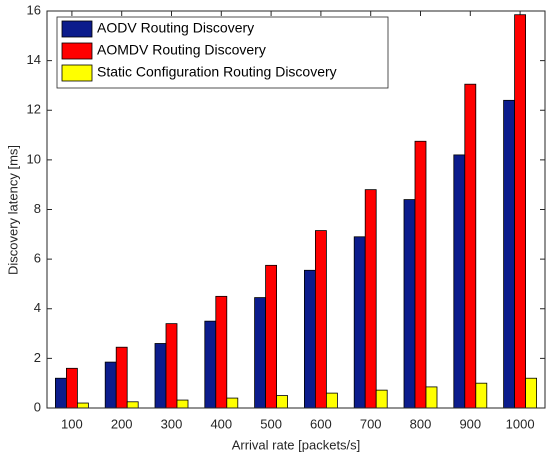  I want to click on y-tick-label: 12, so click(34, 109).